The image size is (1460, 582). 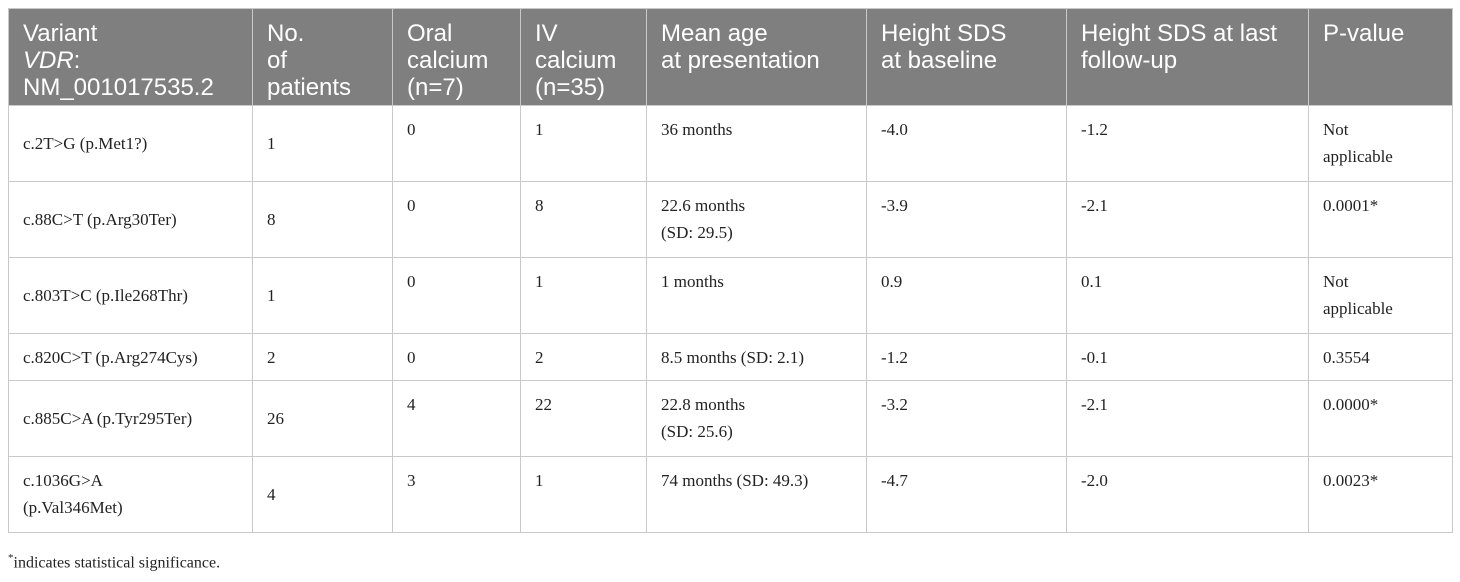 I want to click on cell-text: 1 months, so click(x=692, y=281).